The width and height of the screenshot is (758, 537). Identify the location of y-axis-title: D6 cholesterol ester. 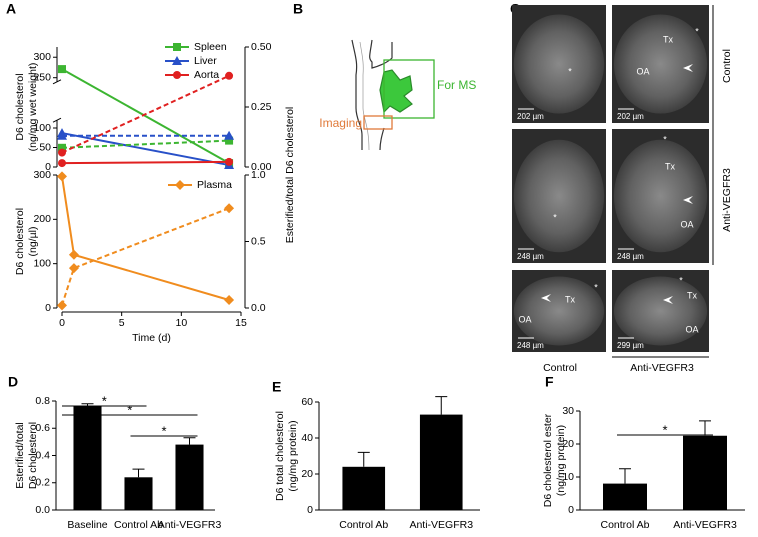
(548, 460).